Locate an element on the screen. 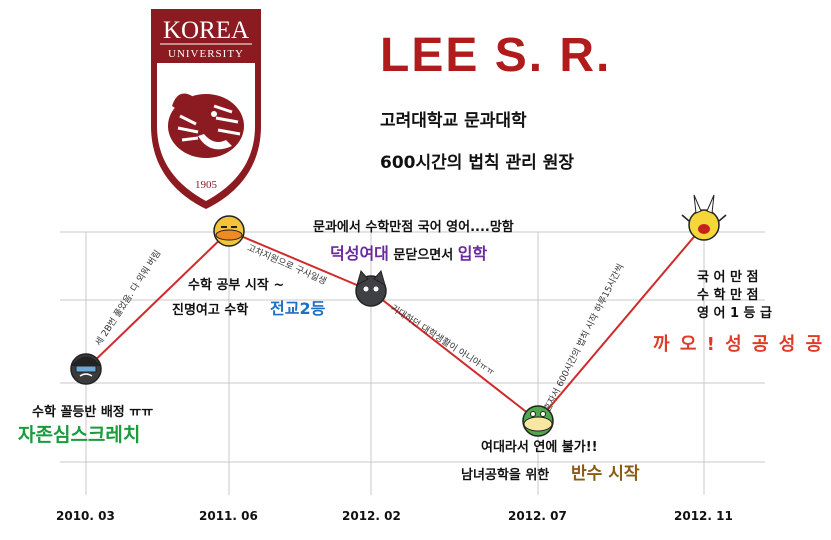 This screenshot has height=540, width=831. logo-year: 1905 is located at coordinates (206, 185).